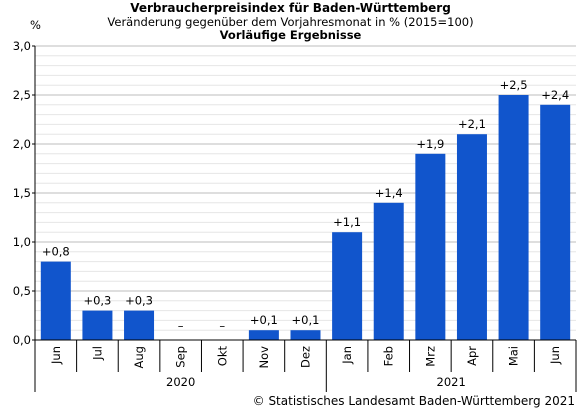 Image resolution: width=581 pixels, height=409 pixels. I want to click on bar-jan, so click(347, 286).